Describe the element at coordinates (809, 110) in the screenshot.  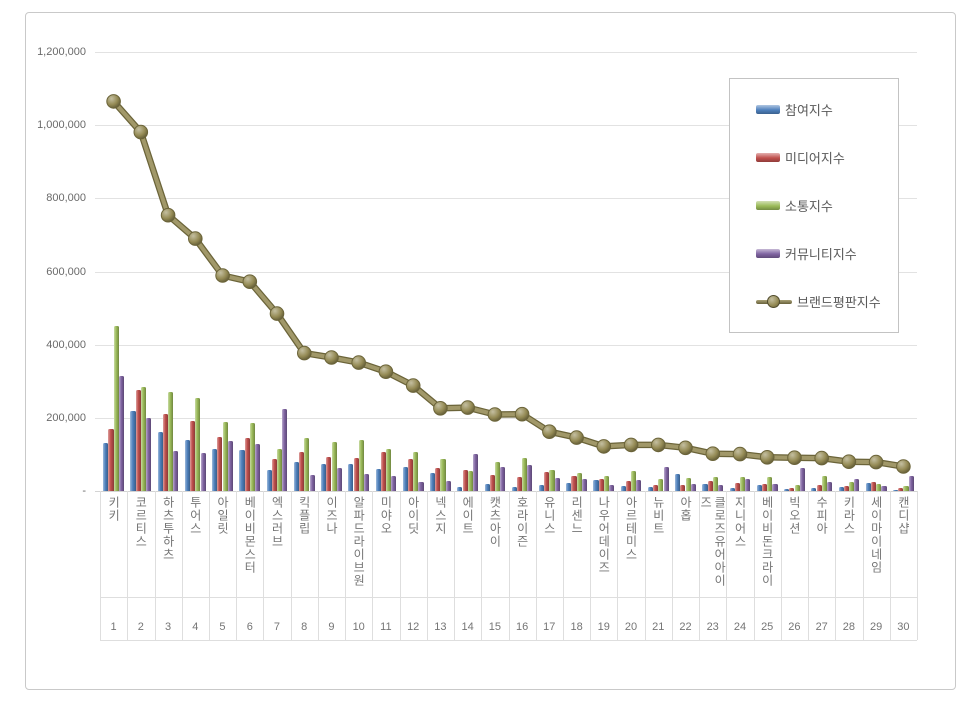
I see `legend-item-label: 참여지수` at that location.